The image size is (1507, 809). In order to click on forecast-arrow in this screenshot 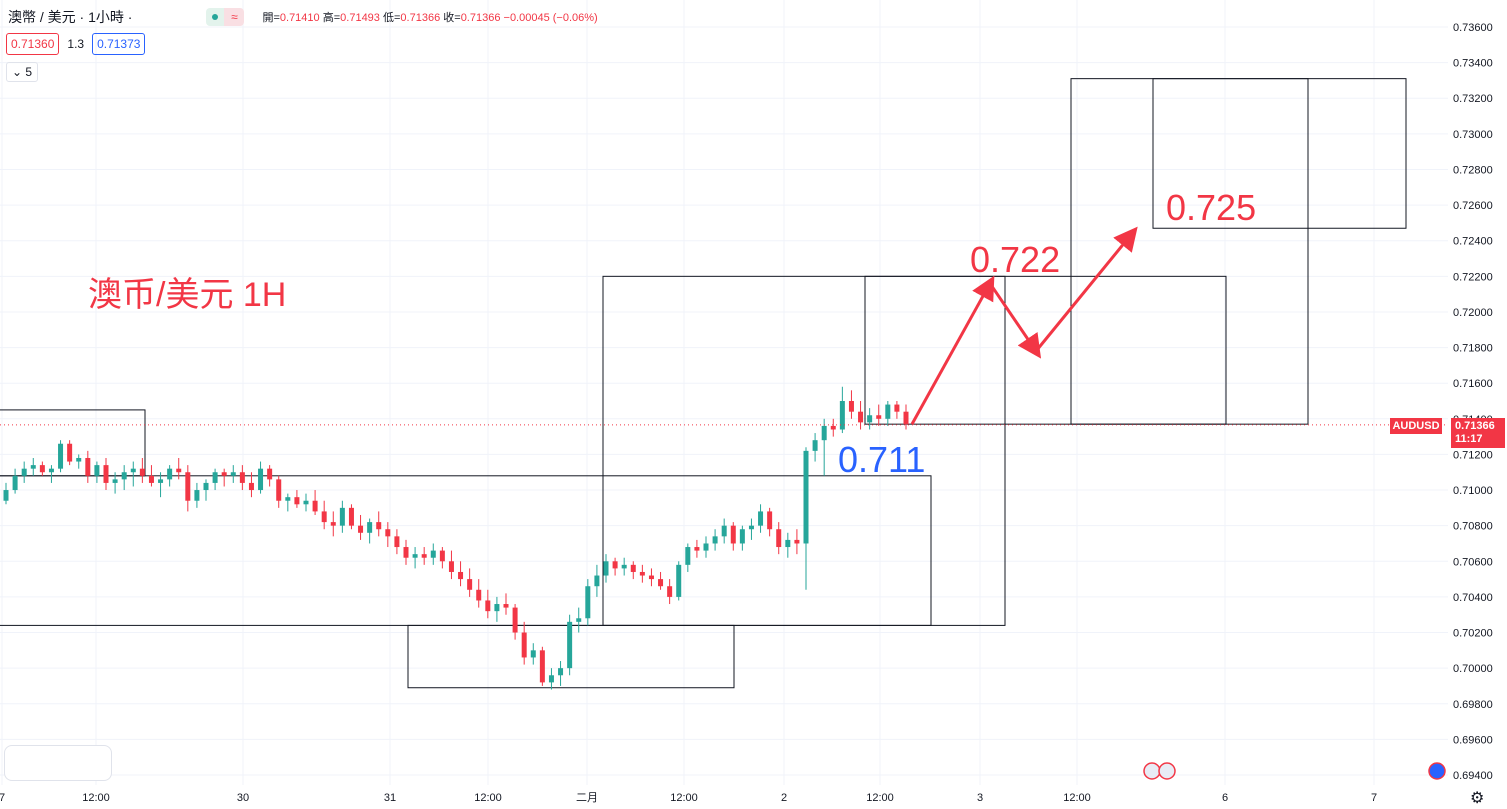, I will do `click(1086, 289)`.